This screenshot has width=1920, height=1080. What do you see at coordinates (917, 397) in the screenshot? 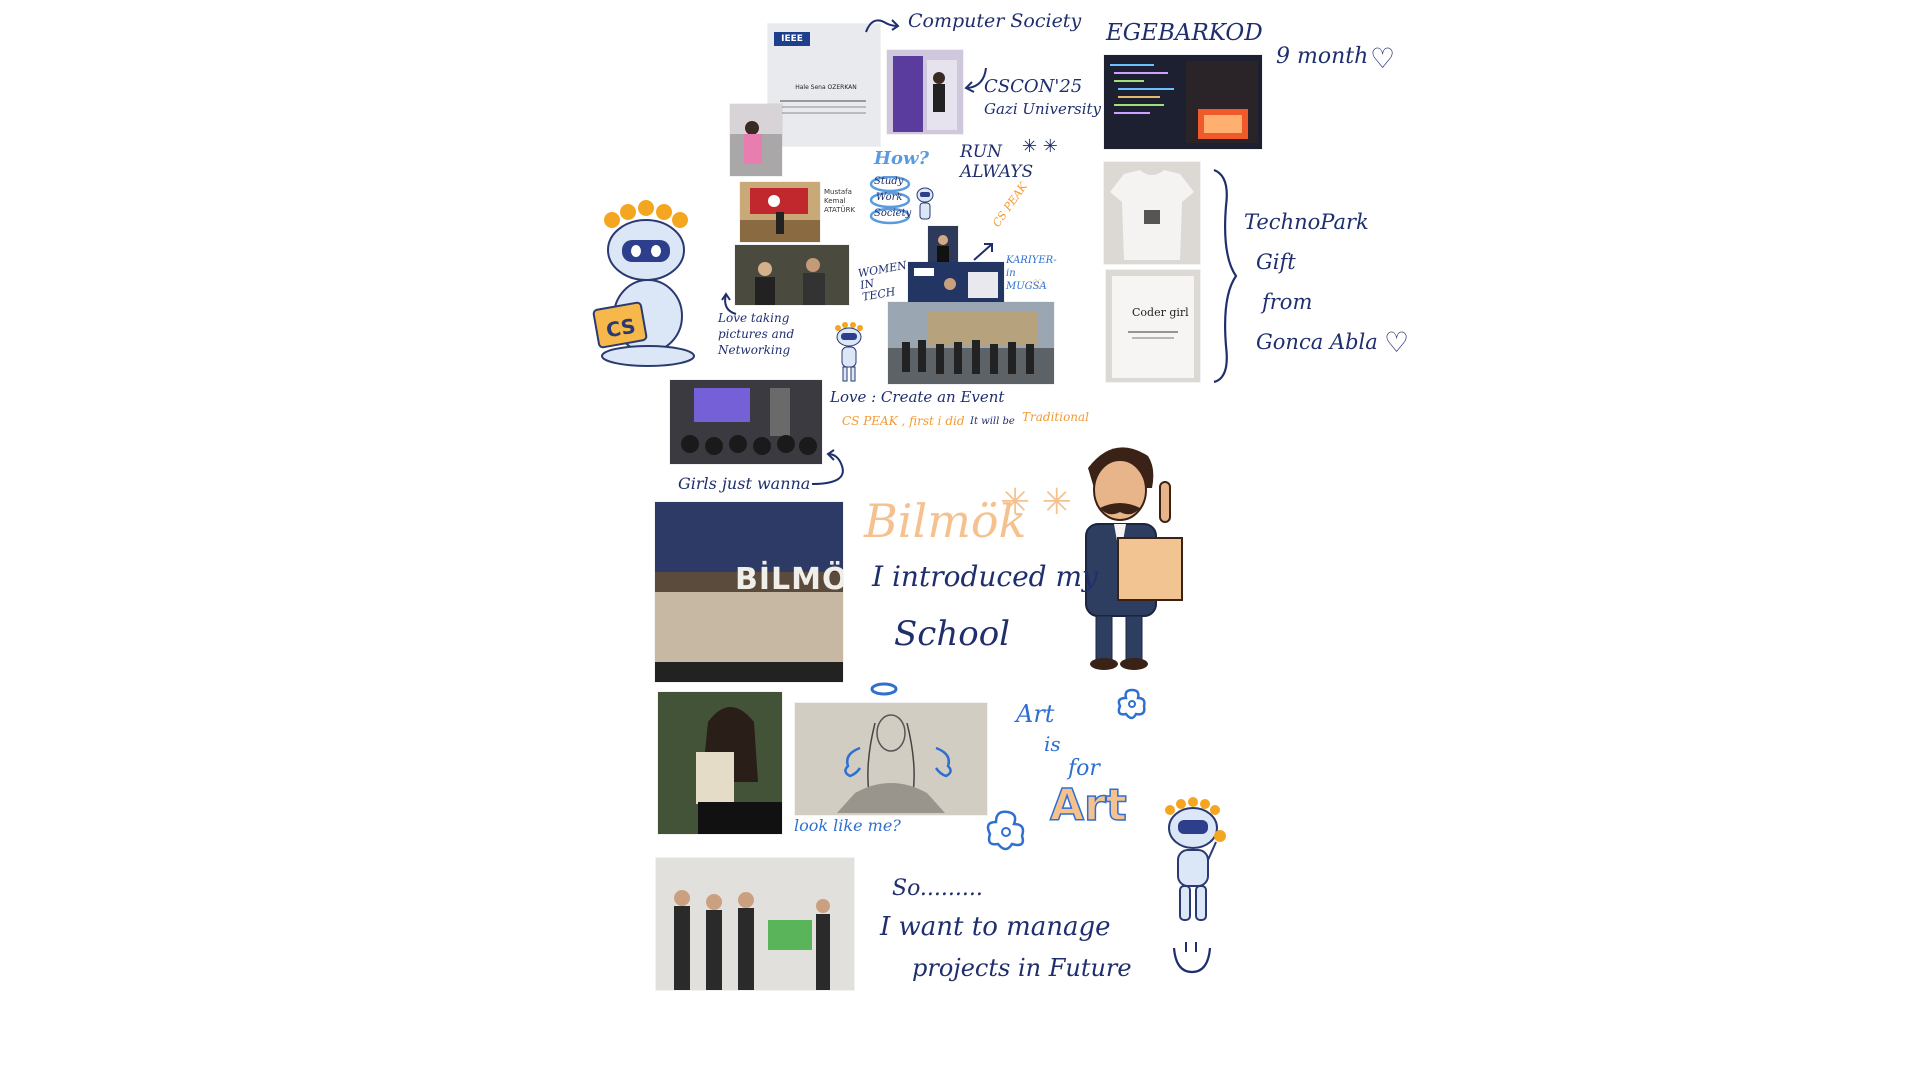
I see `note-love-event: Love : Create an Event` at bounding box center [917, 397].